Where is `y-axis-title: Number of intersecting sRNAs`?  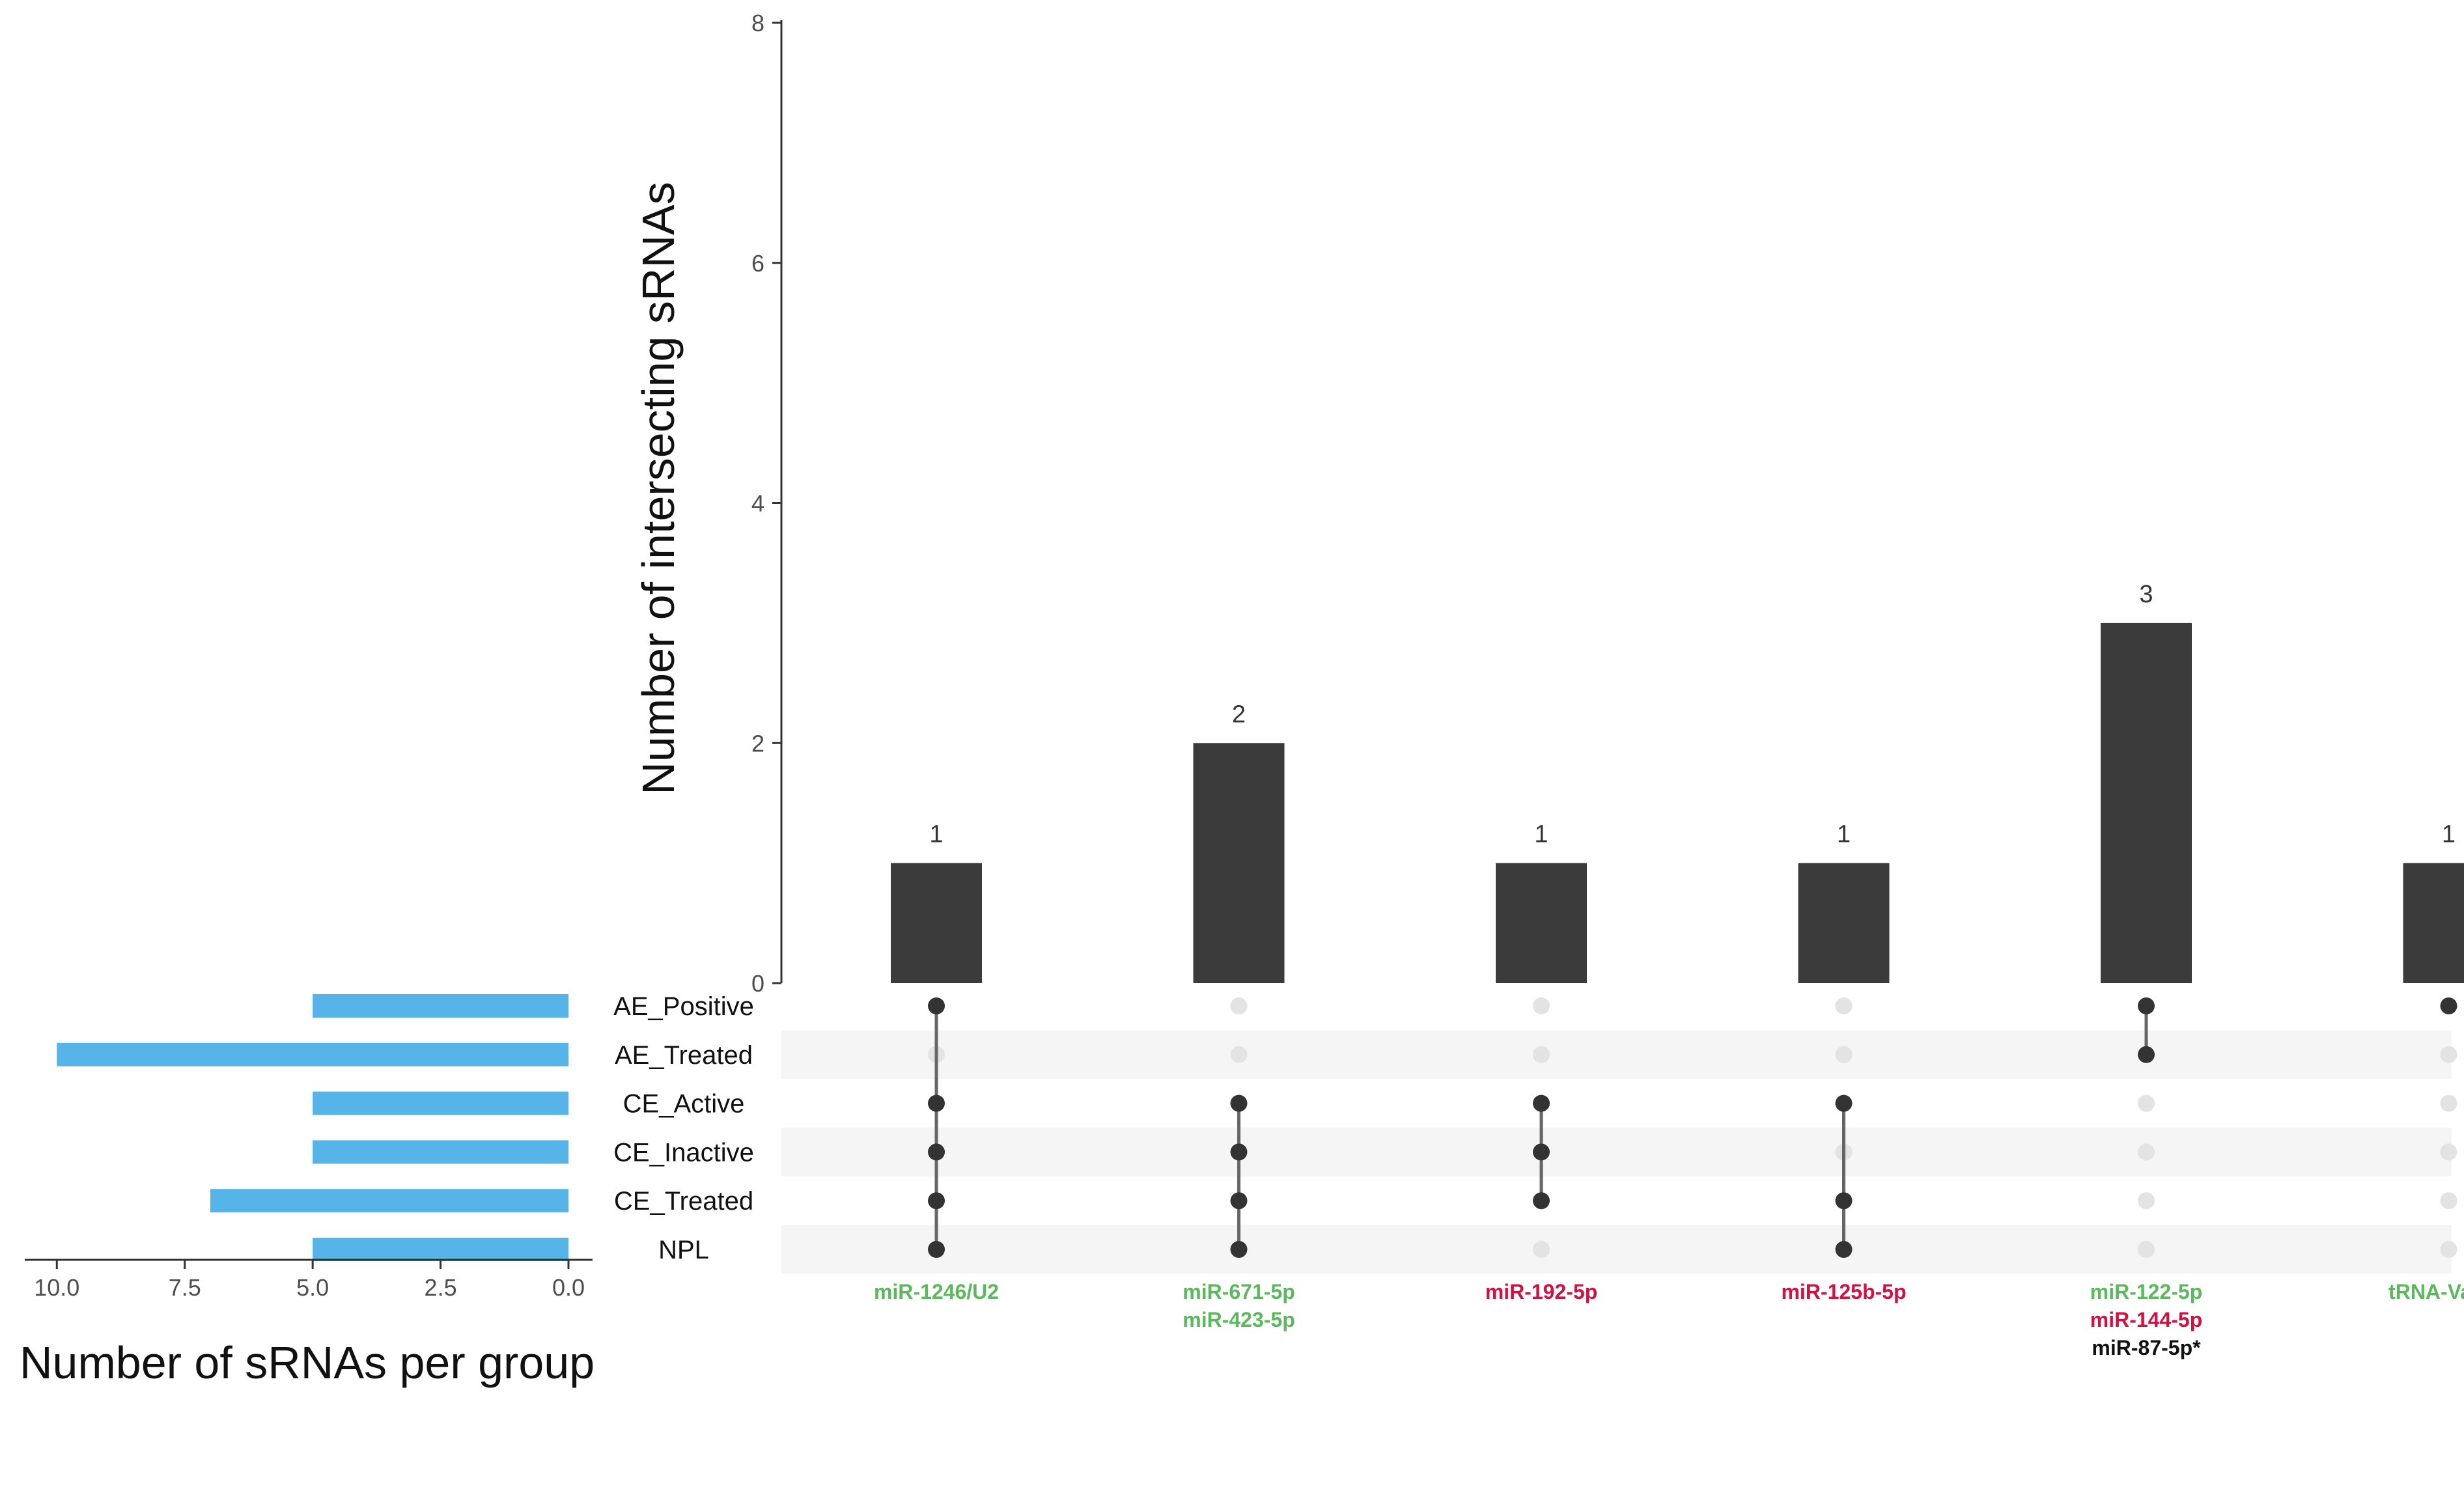
y-axis-title: Number of intersecting sRNAs is located at coordinates (659, 488).